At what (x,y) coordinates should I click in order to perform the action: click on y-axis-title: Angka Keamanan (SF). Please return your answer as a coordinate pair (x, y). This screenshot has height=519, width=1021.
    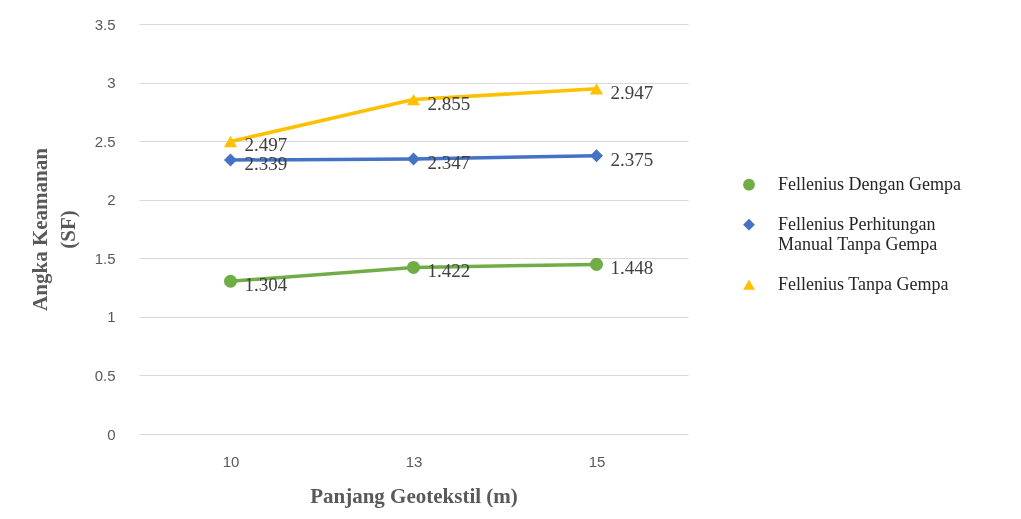
    Looking at the image, I should click on (53, 229).